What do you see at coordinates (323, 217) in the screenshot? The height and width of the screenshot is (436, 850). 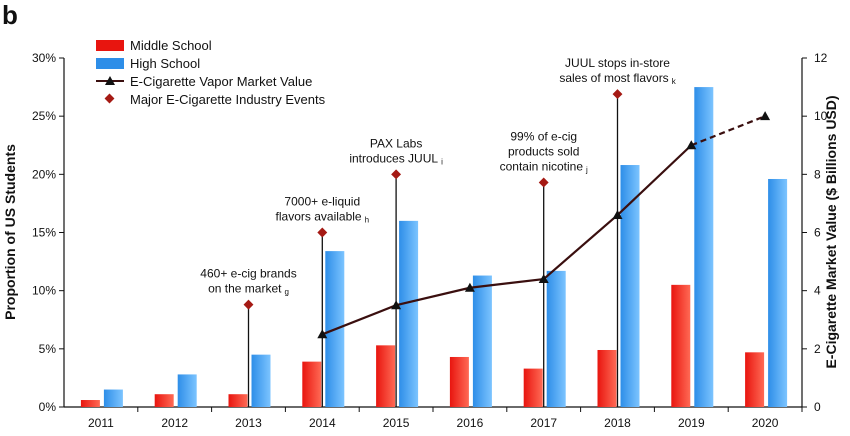 I see `event-annotation-line: flavors available h` at bounding box center [323, 217].